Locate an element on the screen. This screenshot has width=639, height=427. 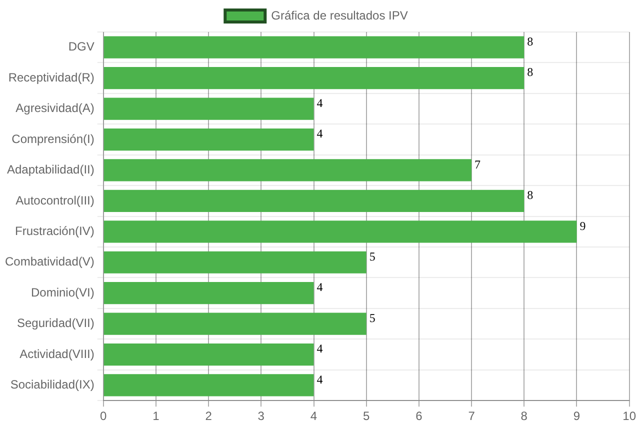
x-tick-label: 2 is located at coordinates (208, 416).